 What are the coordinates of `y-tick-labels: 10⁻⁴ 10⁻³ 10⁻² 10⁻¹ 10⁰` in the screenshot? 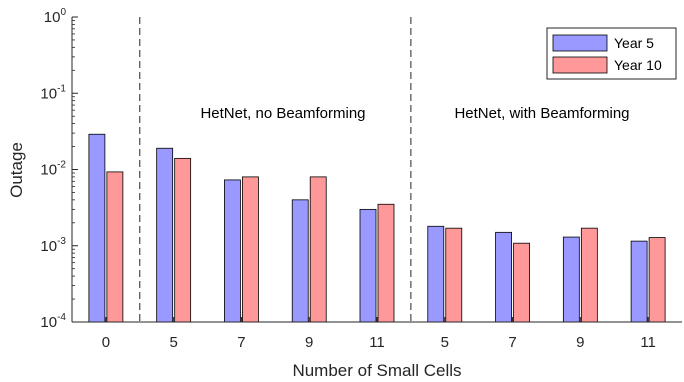 It's located at (53, 169).